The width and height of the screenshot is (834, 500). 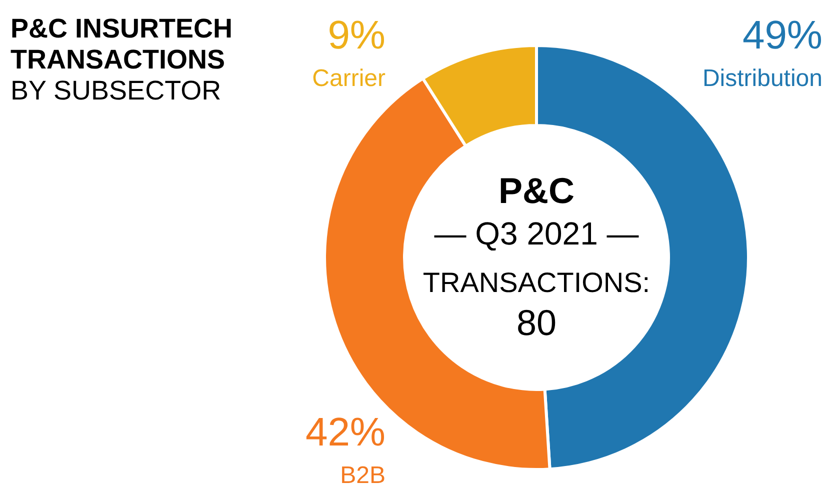 What do you see at coordinates (536, 282) in the screenshot?
I see `text: TRANSACTIONS:` at bounding box center [536, 282].